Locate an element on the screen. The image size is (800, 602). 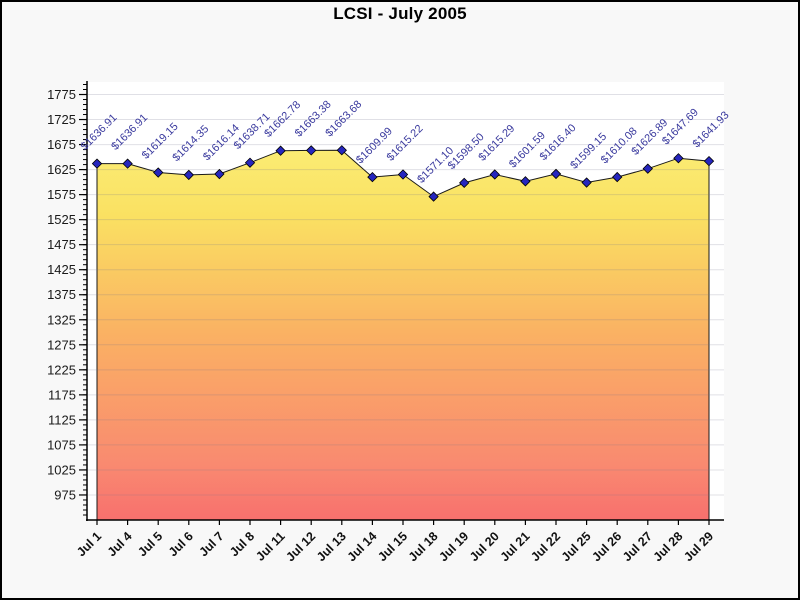
y-tick-label: 1175 is located at coordinates (62, 394).